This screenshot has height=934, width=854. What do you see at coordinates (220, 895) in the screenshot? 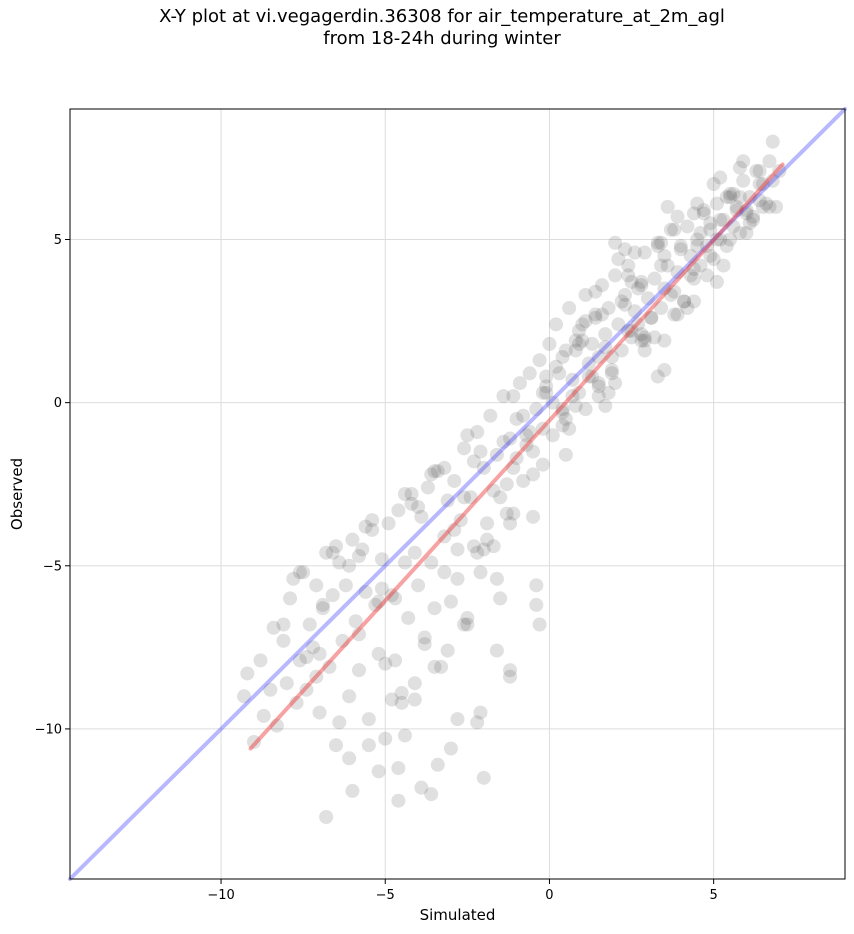
I see `x-tick-label: −10` at bounding box center [220, 895].